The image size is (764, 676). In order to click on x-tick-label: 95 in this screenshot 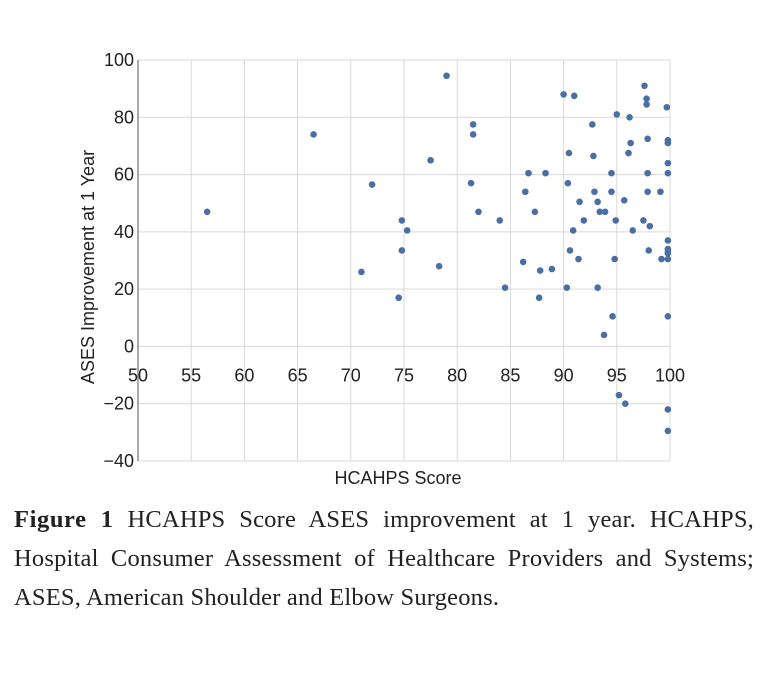, I will do `click(617, 375)`.